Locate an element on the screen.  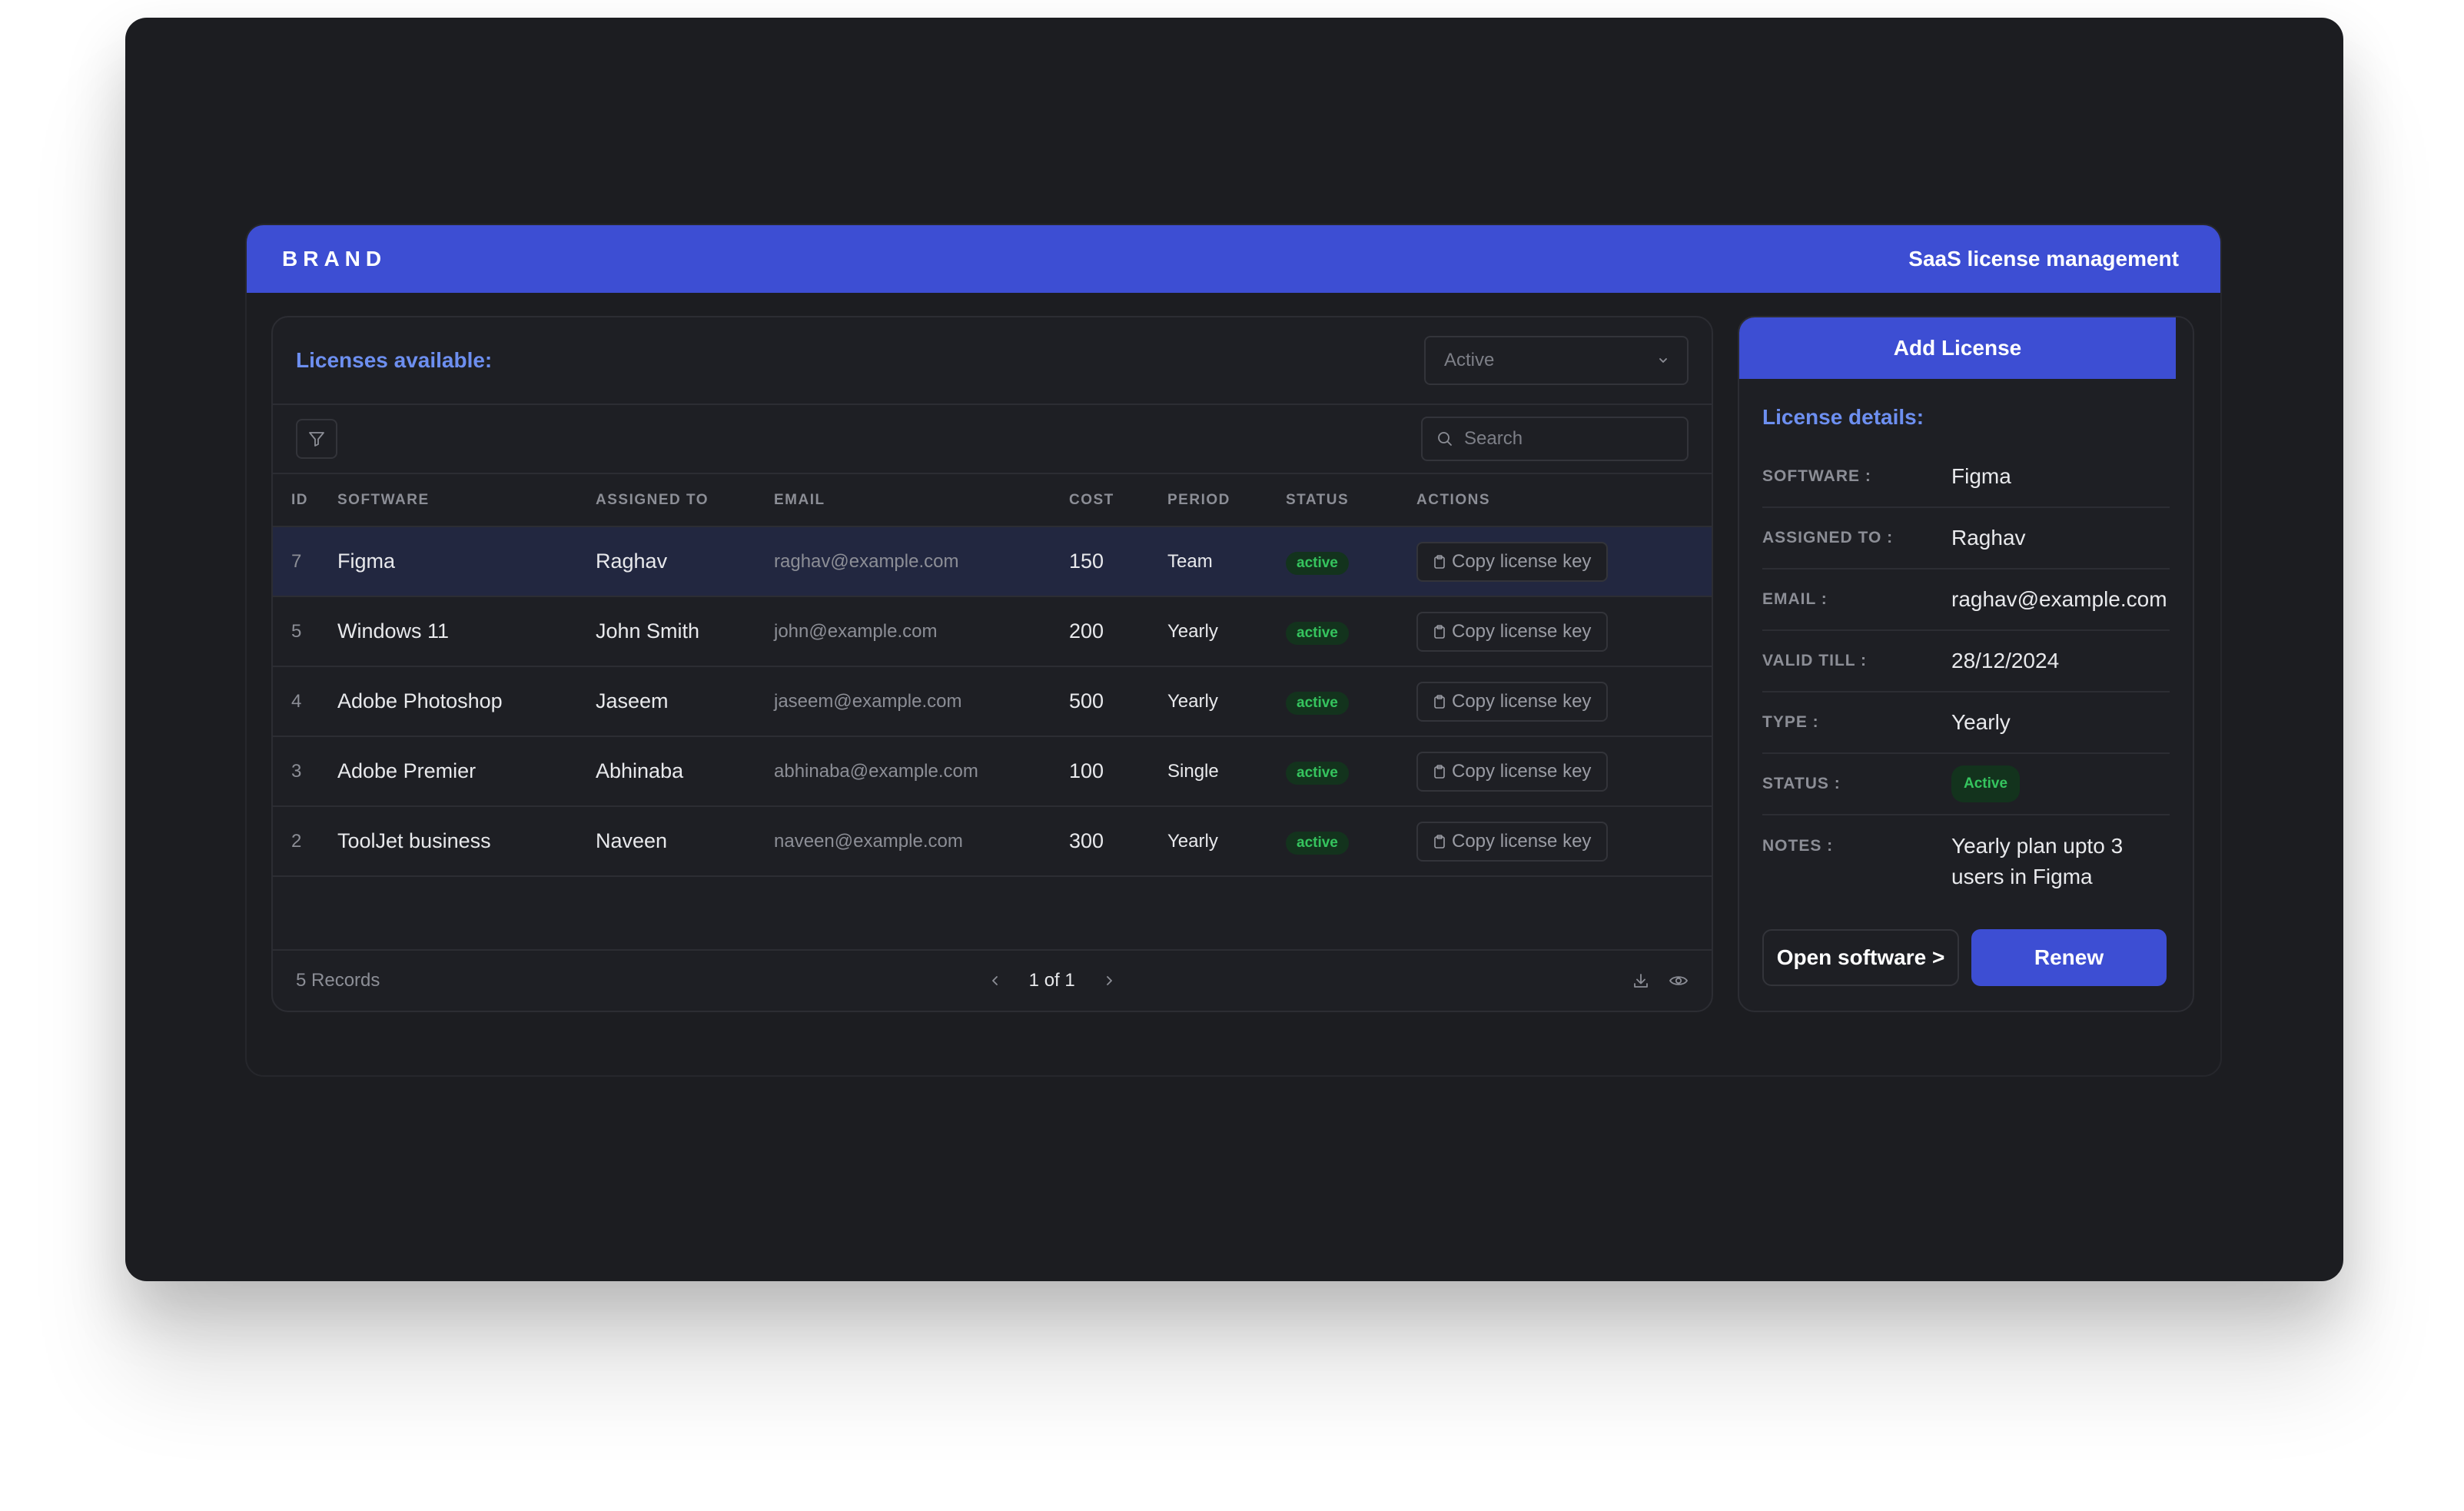
detail-row-assigned-to: ASSIGNED TO : Raghav is located at coordinates (1966, 539).